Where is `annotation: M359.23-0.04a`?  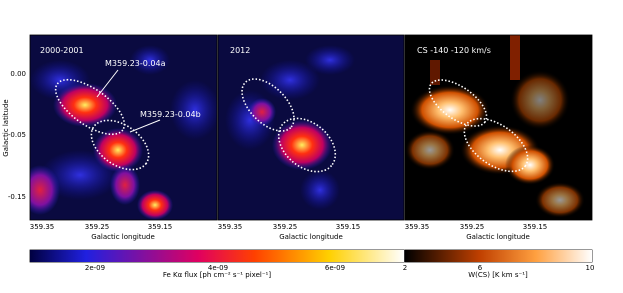 annotation: M359.23-0.04a is located at coordinates (135, 63).